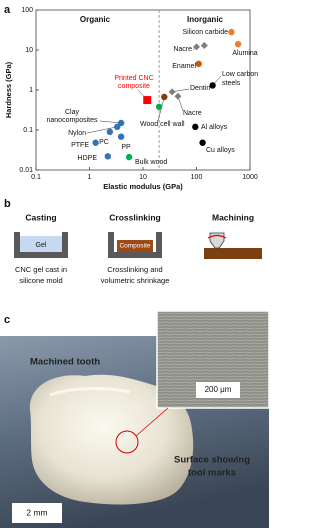 The width and height of the screenshot is (320, 528). What do you see at coordinates (214, 127) in the screenshot?
I see `annotation: Al alloys` at bounding box center [214, 127].